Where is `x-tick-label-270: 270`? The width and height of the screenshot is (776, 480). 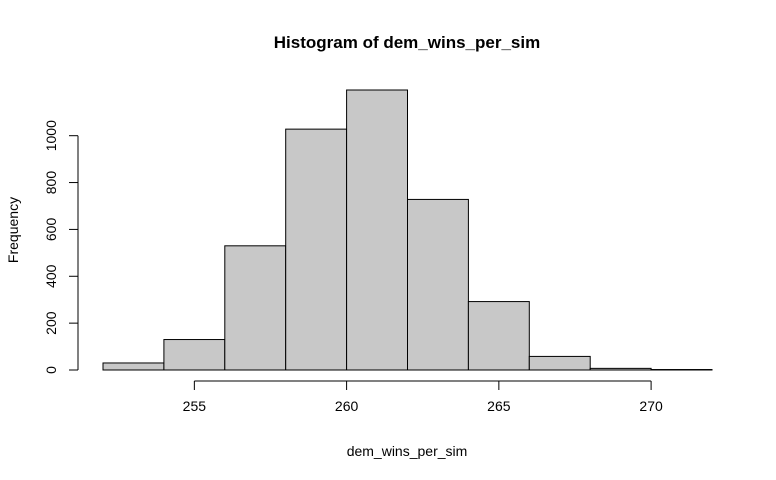 x-tick-label-270: 270 is located at coordinates (651, 406).